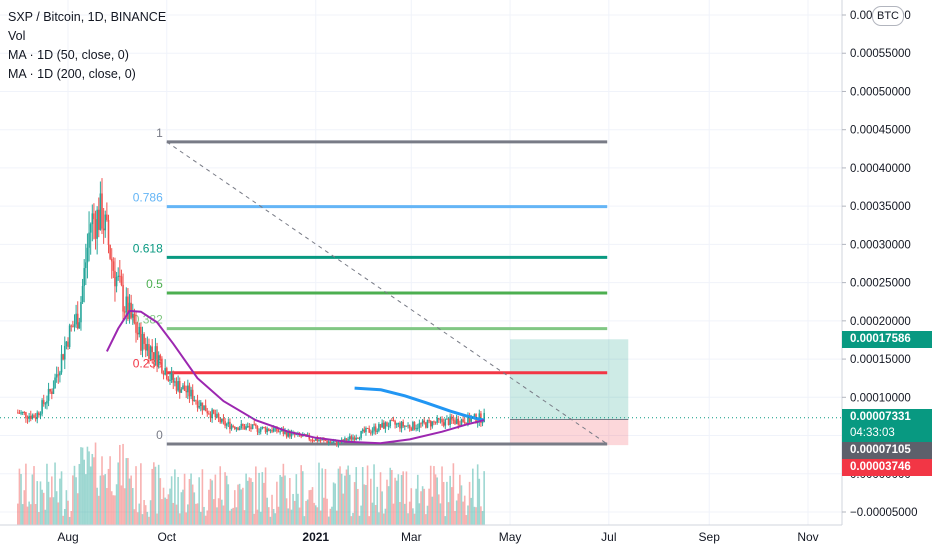  Describe the element at coordinates (87, 17) in the screenshot. I see `legend-title: SXP / Bitcoin, 1D, BINANCE` at that location.